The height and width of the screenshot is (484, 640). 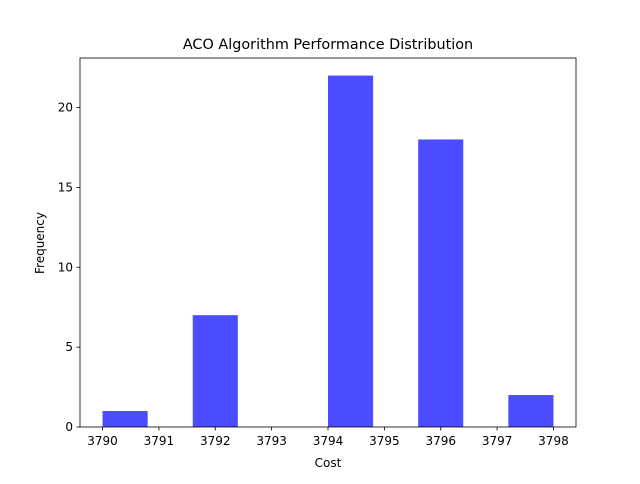 What do you see at coordinates (384, 441) in the screenshot?
I see `x-tick-label: 3795` at bounding box center [384, 441].